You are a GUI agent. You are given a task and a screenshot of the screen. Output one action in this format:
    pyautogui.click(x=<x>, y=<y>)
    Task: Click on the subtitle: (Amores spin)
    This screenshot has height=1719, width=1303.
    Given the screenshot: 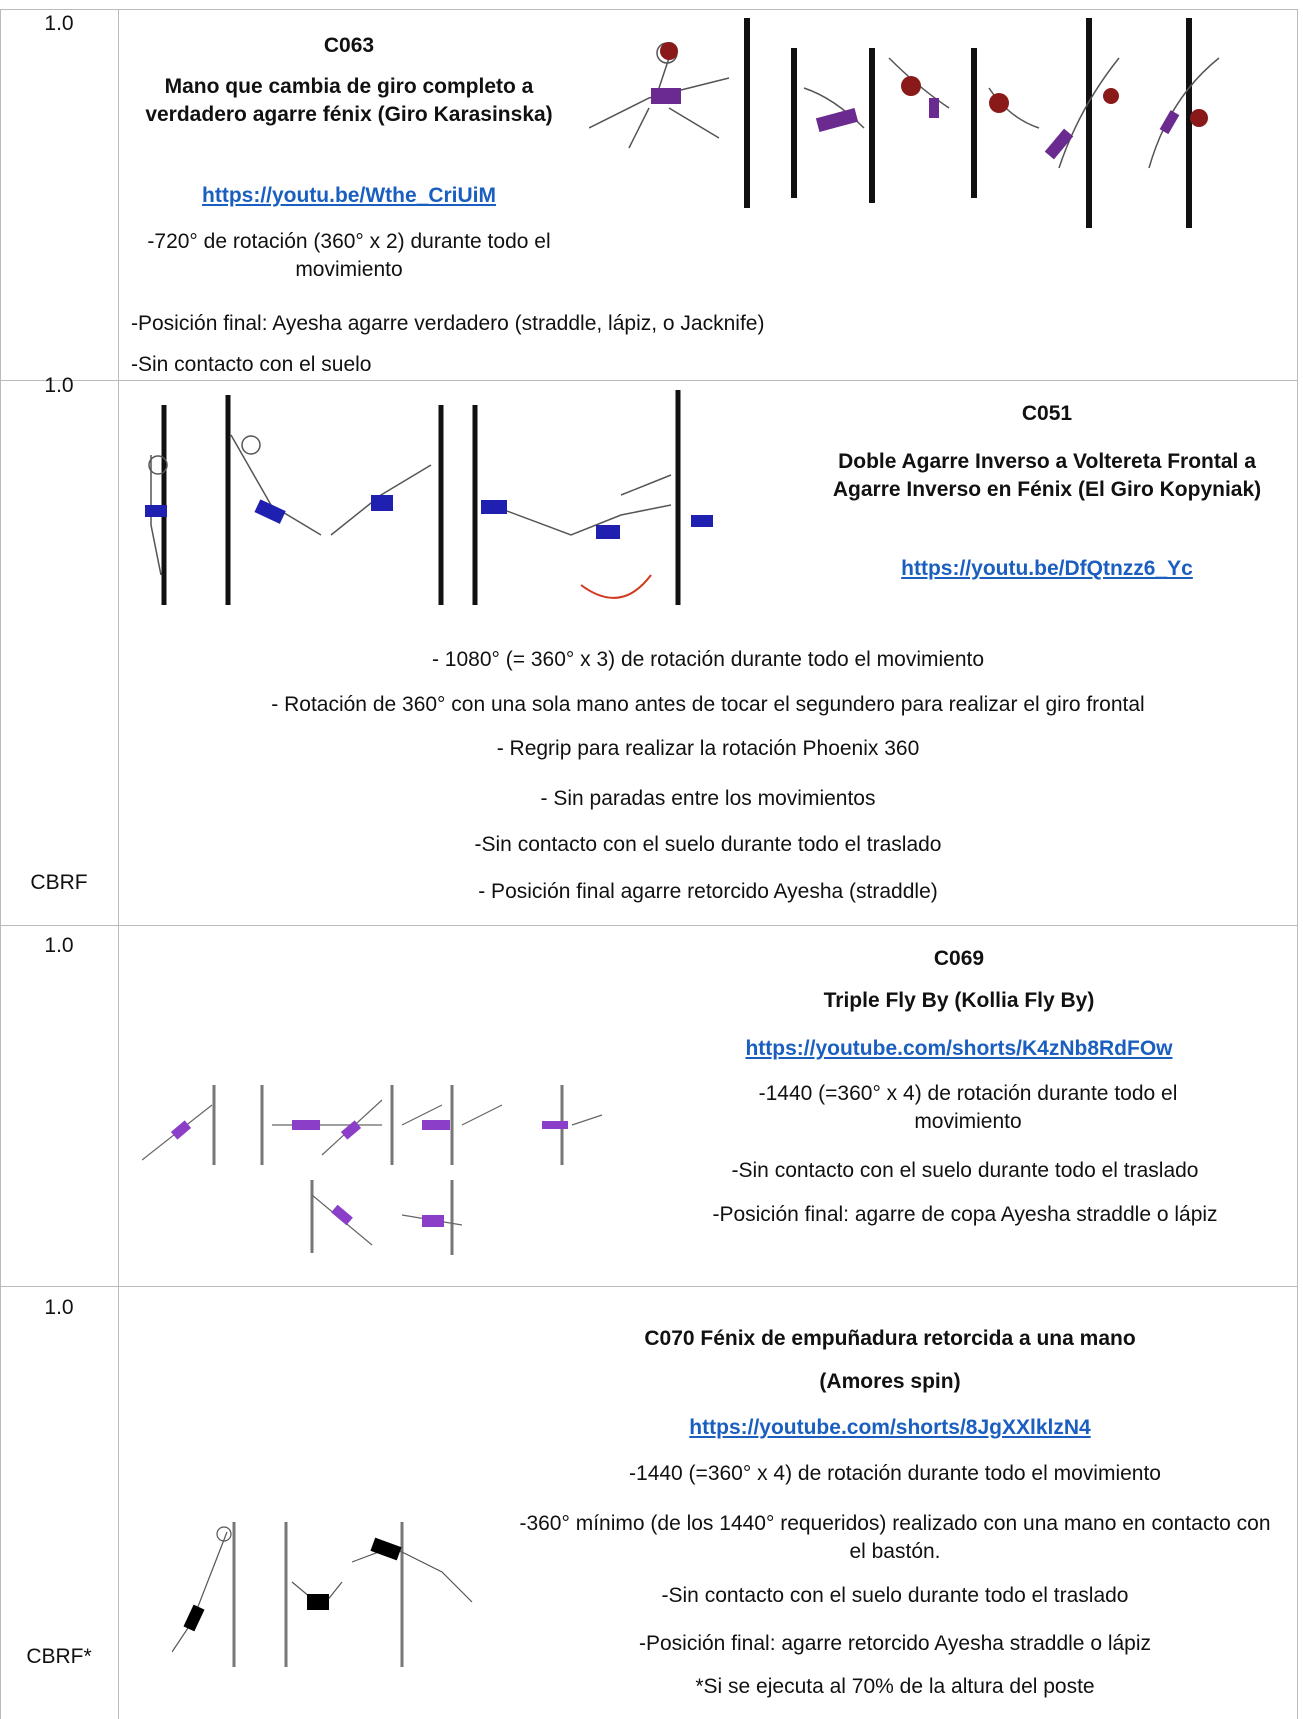 What is the action you would take?
    pyautogui.click(x=890, y=1381)
    